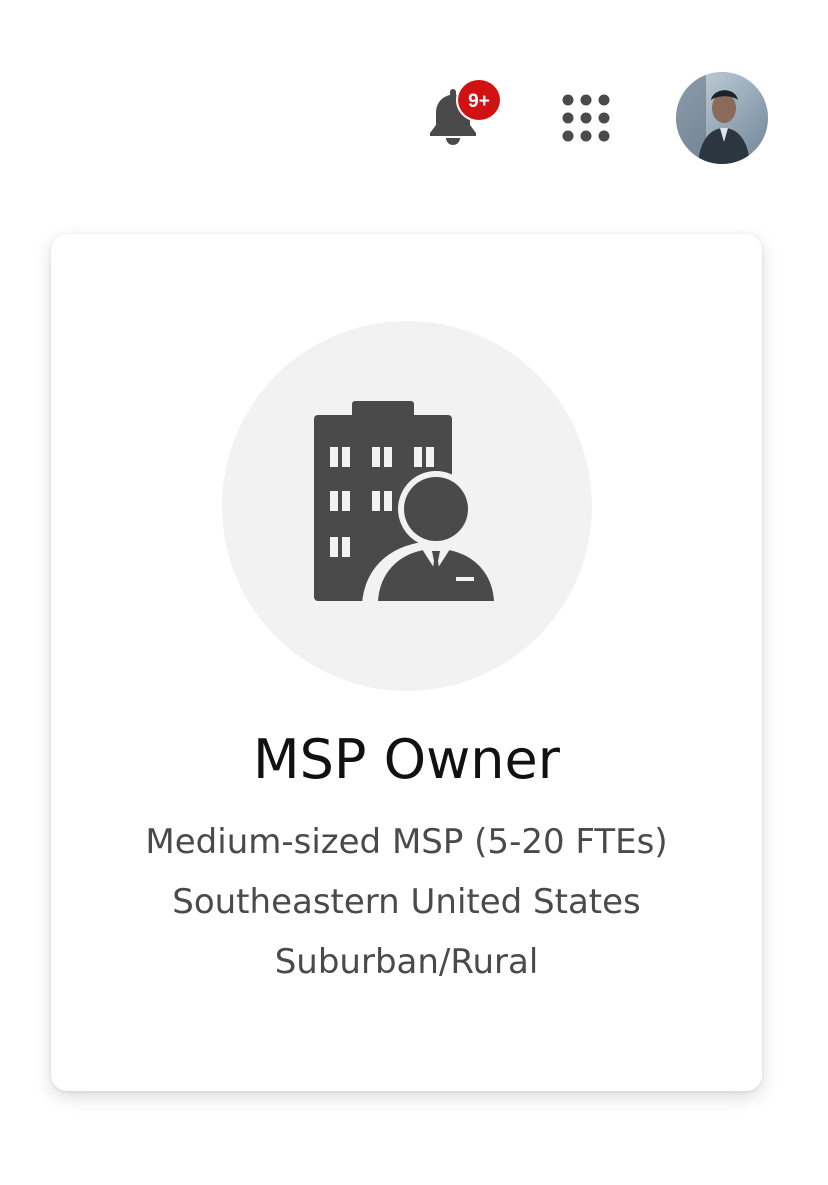 This screenshot has width=828, height=1185. I want to click on persona-title: MSP Owner, so click(406, 759).